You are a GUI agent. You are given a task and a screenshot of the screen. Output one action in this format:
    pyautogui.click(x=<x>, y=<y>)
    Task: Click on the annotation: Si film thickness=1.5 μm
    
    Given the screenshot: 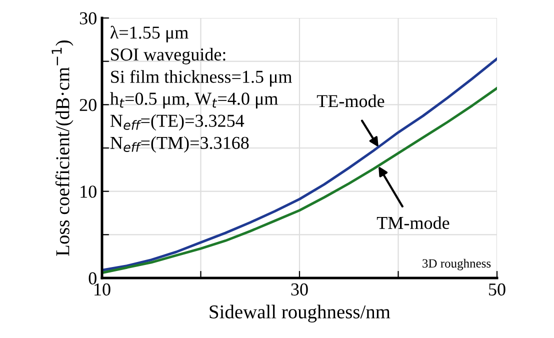 What is the action you would take?
    pyautogui.click(x=201, y=78)
    